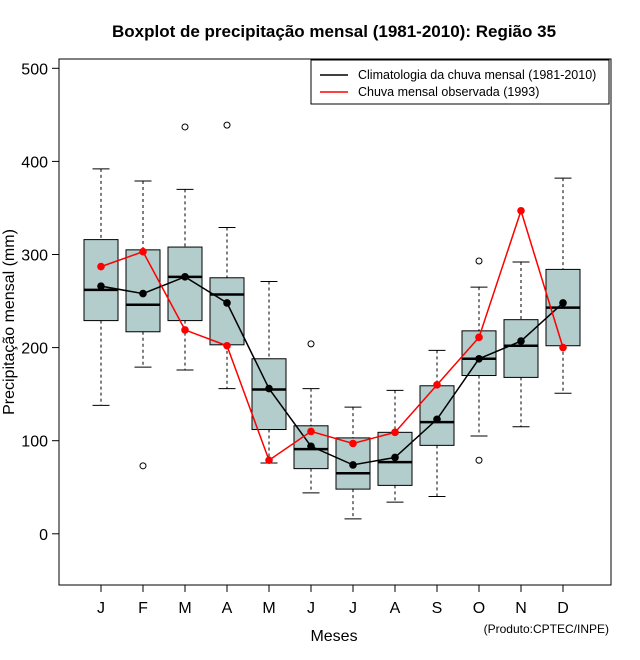 Image resolution: width=640 pixels, height=660 pixels. What do you see at coordinates (477, 75) in the screenshot?
I see `legend-label-climatology: Climatologia da chuva mensal (1981-2010)` at bounding box center [477, 75].